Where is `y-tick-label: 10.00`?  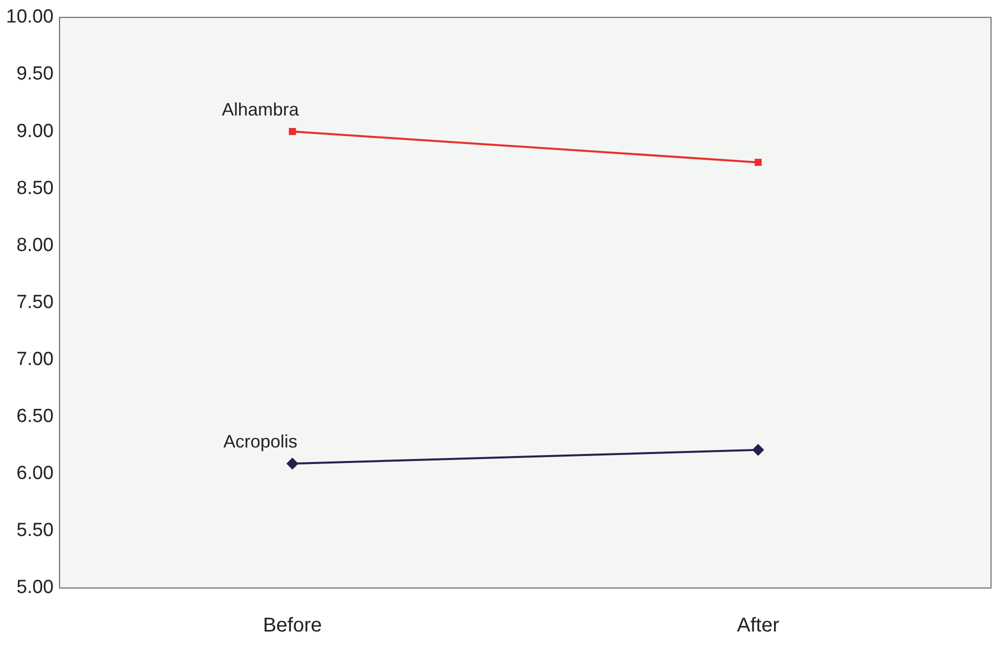
y-tick-label: 10.00 is located at coordinates (30, 17).